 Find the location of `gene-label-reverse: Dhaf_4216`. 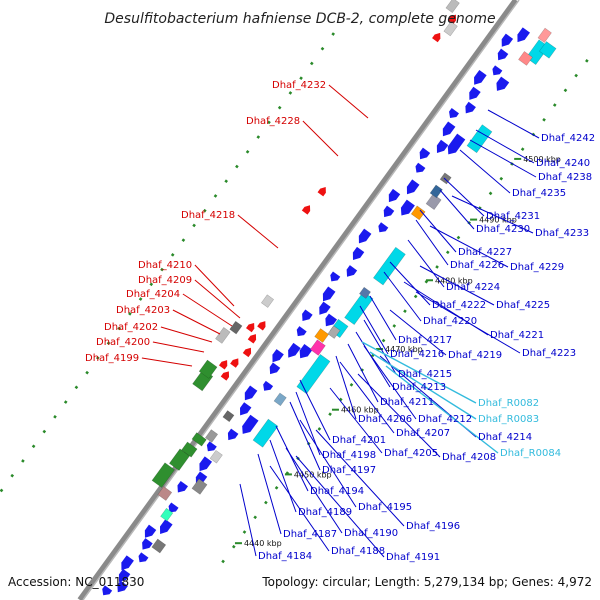

gene-label-reverse: Dhaf_4216 is located at coordinates (417, 354).